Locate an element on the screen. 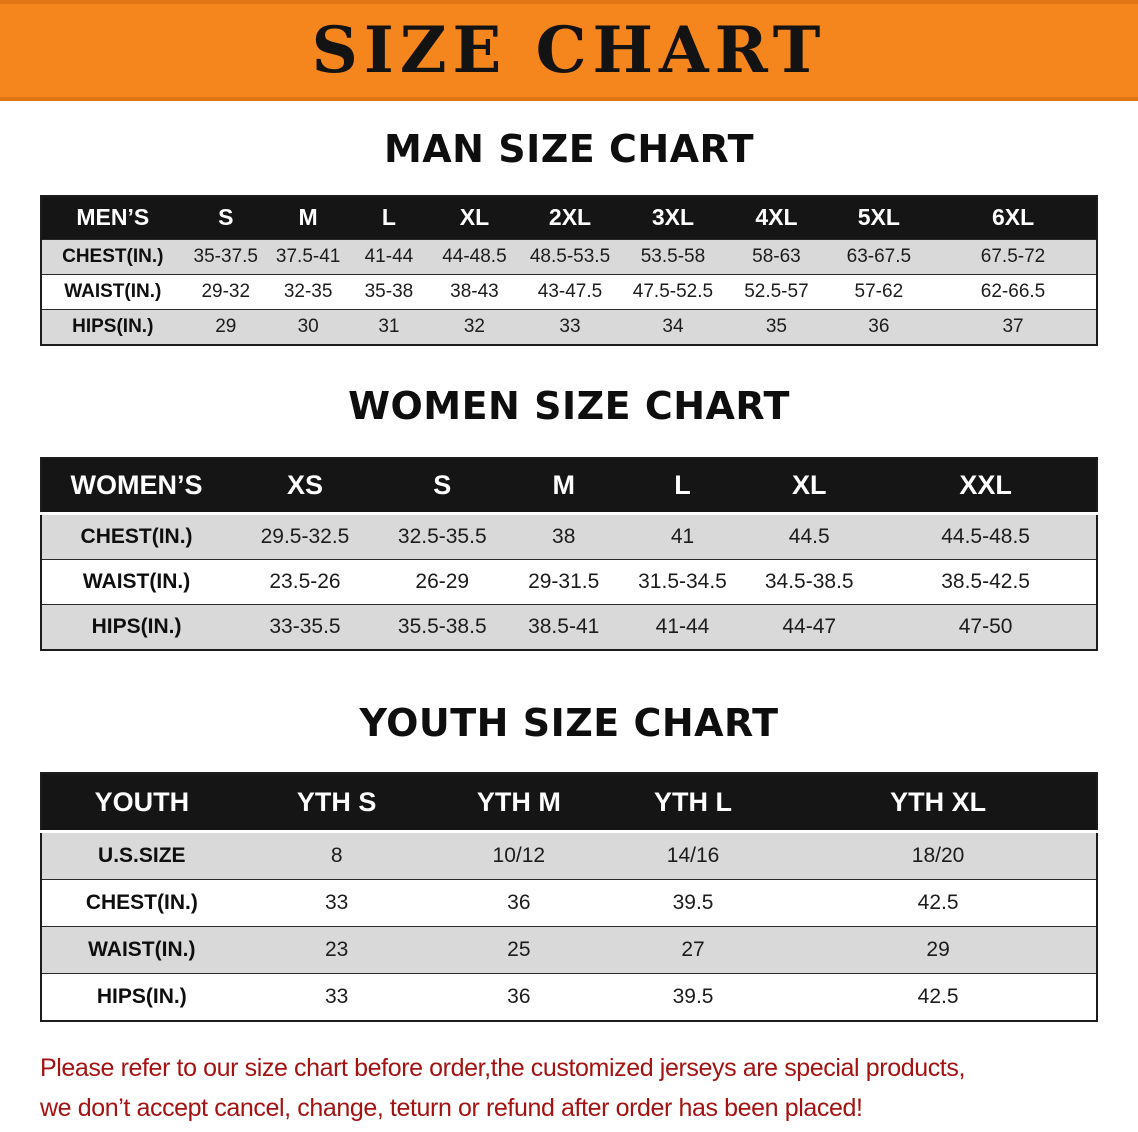 This screenshot has height=1132, width=1138. size-header-cell: YTH L is located at coordinates (693, 803).